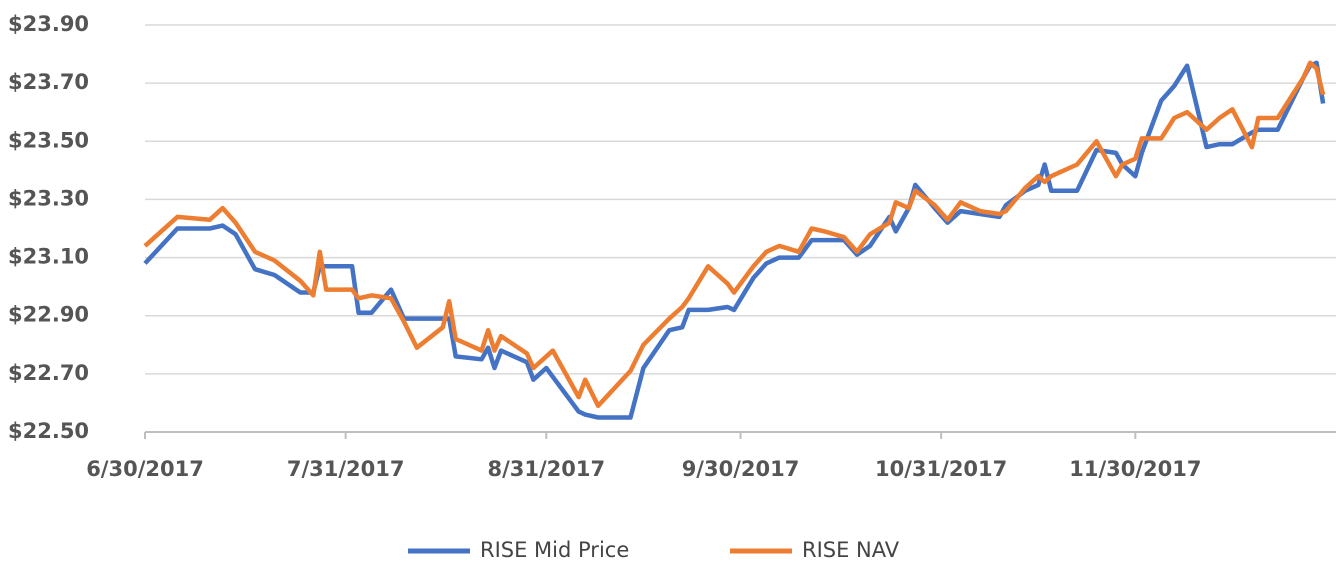  What do you see at coordinates (346, 469) in the screenshot?
I see `x-tick-label: 7/31/2017` at bounding box center [346, 469].